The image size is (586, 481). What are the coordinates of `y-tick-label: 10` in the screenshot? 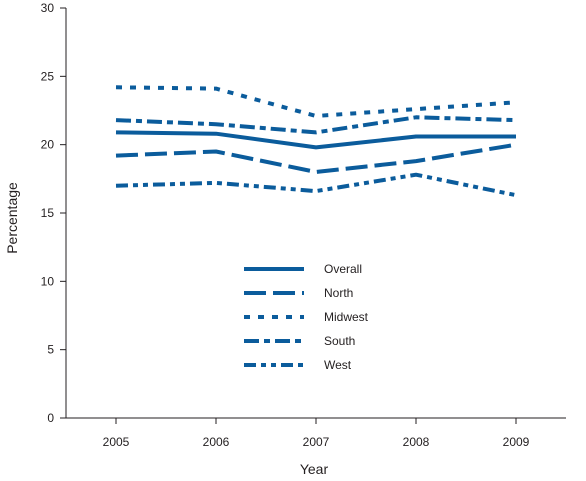 It's located at (48, 281).